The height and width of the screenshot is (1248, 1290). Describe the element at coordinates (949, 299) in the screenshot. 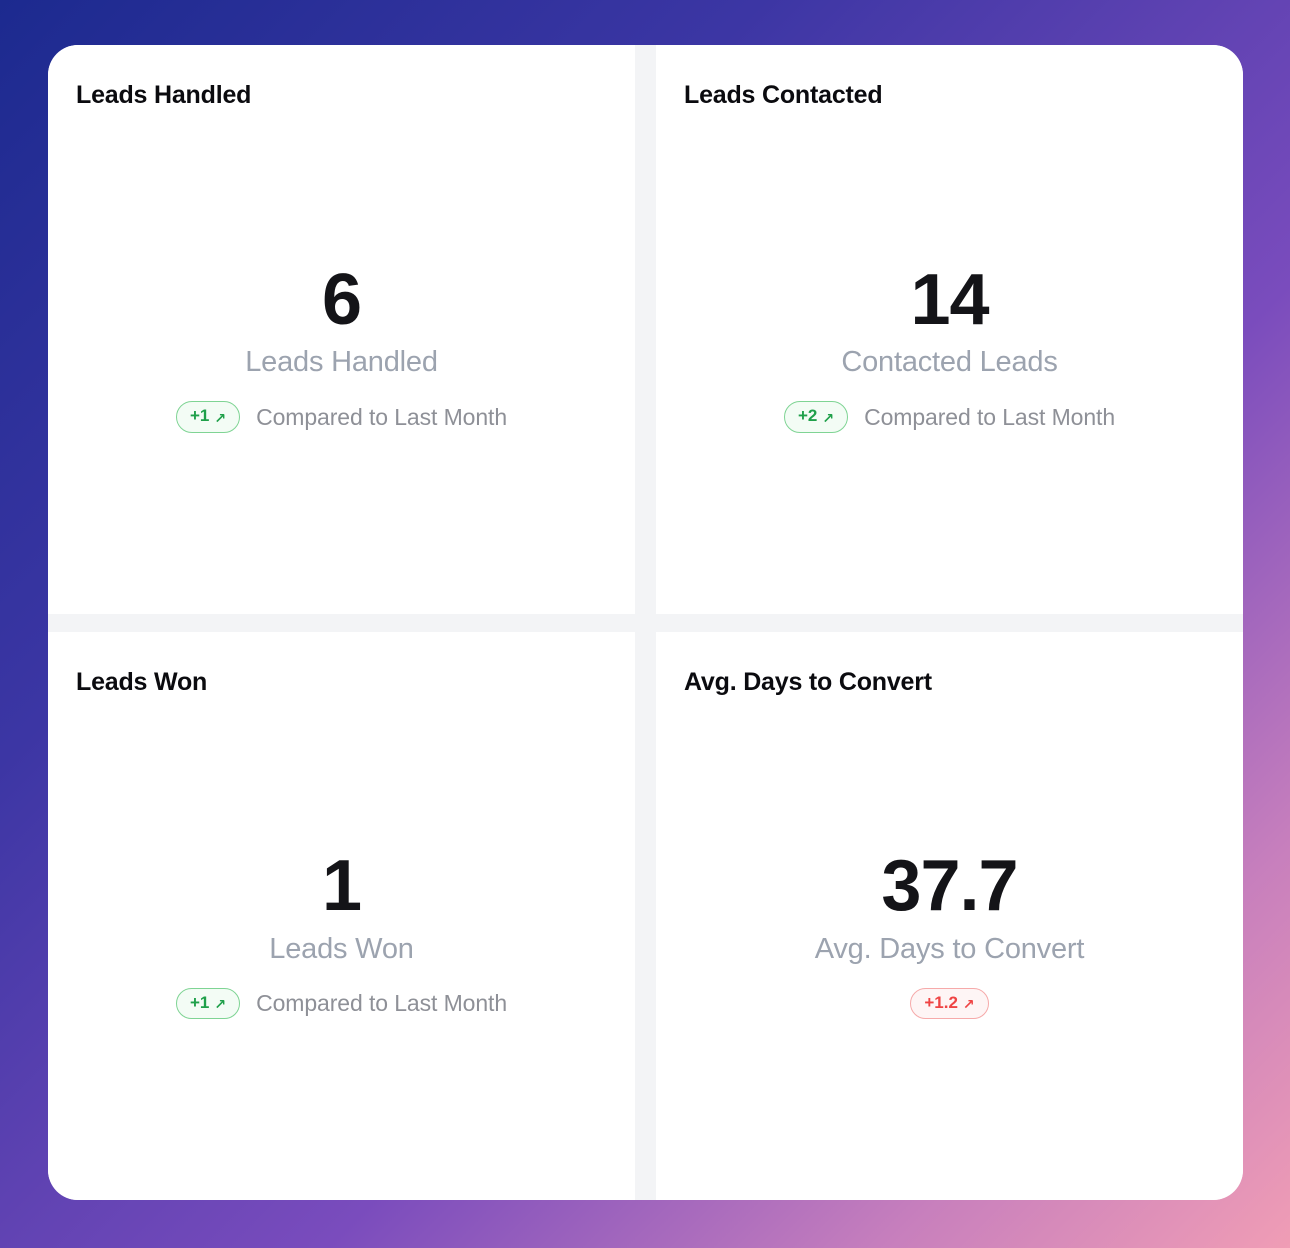

I see `metric-value: 14` at that location.